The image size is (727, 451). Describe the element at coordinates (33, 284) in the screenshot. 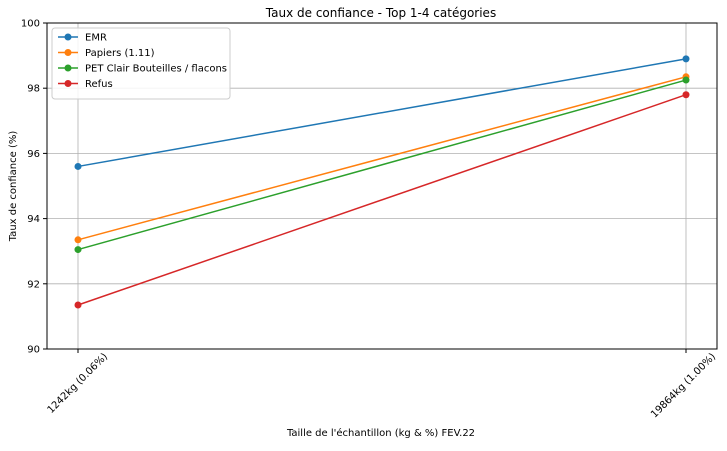

I see `y-tick-label: 92` at that location.